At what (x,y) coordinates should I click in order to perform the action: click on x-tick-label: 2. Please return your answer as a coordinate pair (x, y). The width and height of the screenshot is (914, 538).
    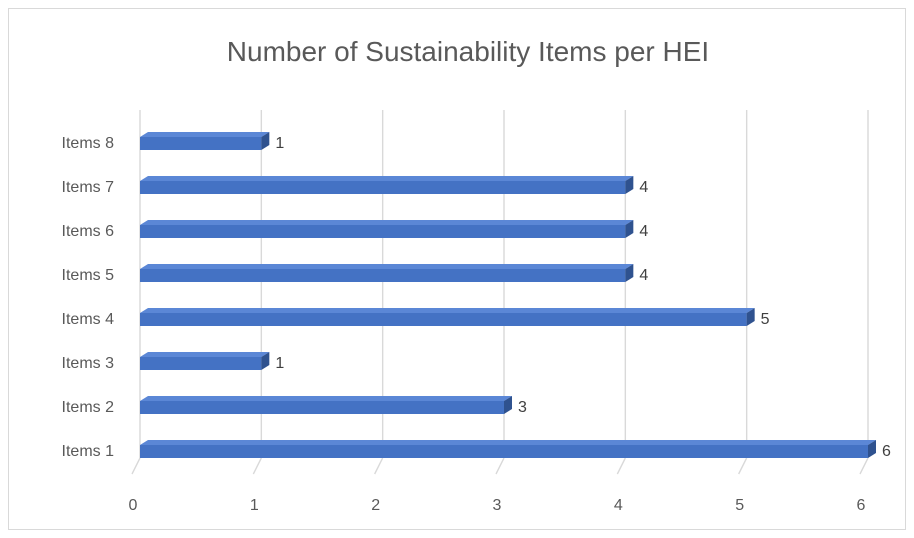
    Looking at the image, I should click on (375, 505).